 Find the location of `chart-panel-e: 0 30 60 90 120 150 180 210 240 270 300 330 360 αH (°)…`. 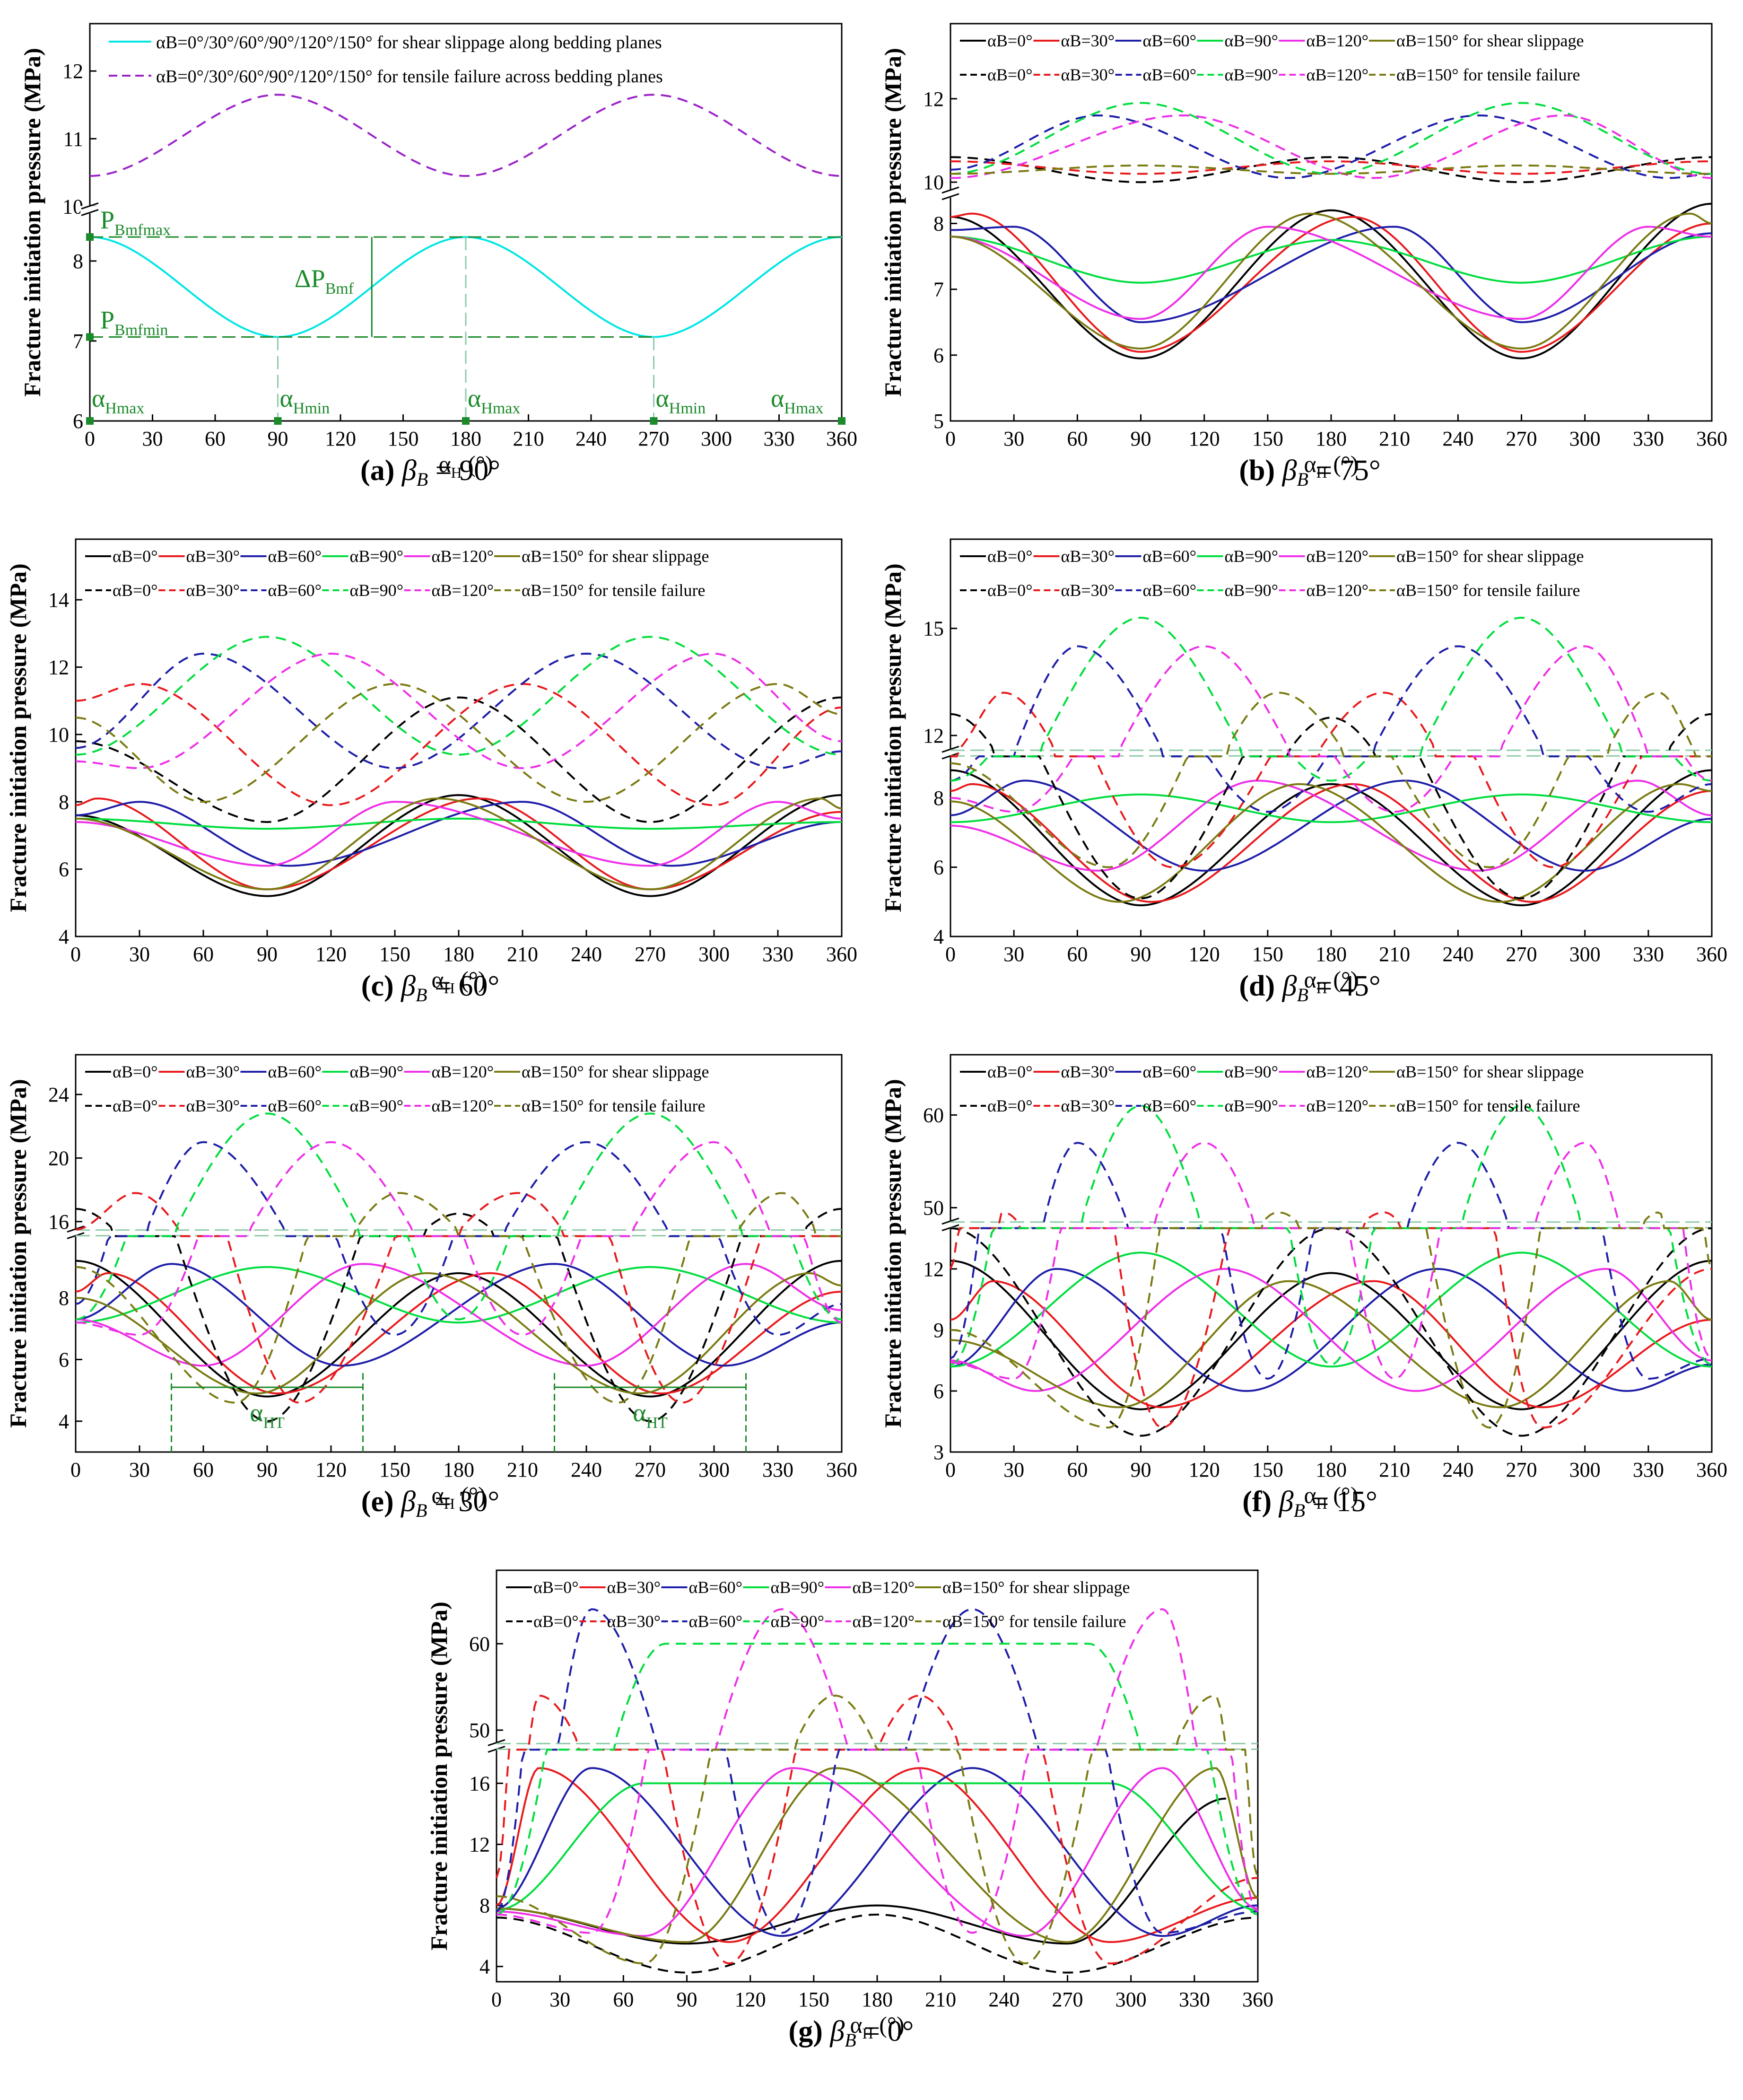

chart-panel-e: 0 30 60 90 120 150 180 210 240 270 300 330 360 αH (°)… is located at coordinates (431, 1283).